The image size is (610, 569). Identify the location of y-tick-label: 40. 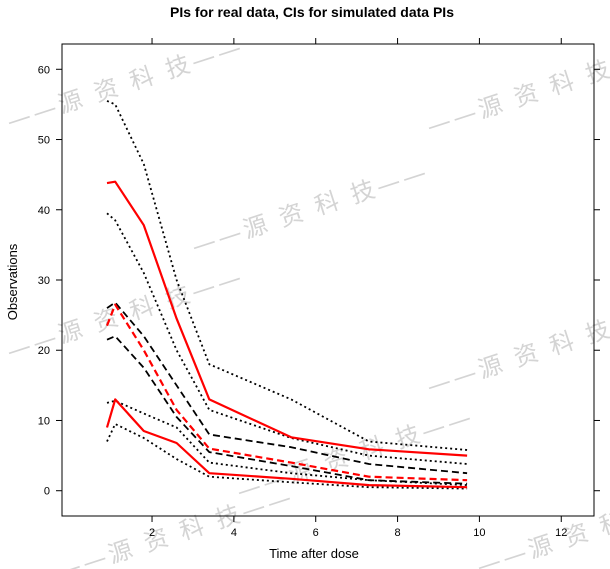
(44, 211).